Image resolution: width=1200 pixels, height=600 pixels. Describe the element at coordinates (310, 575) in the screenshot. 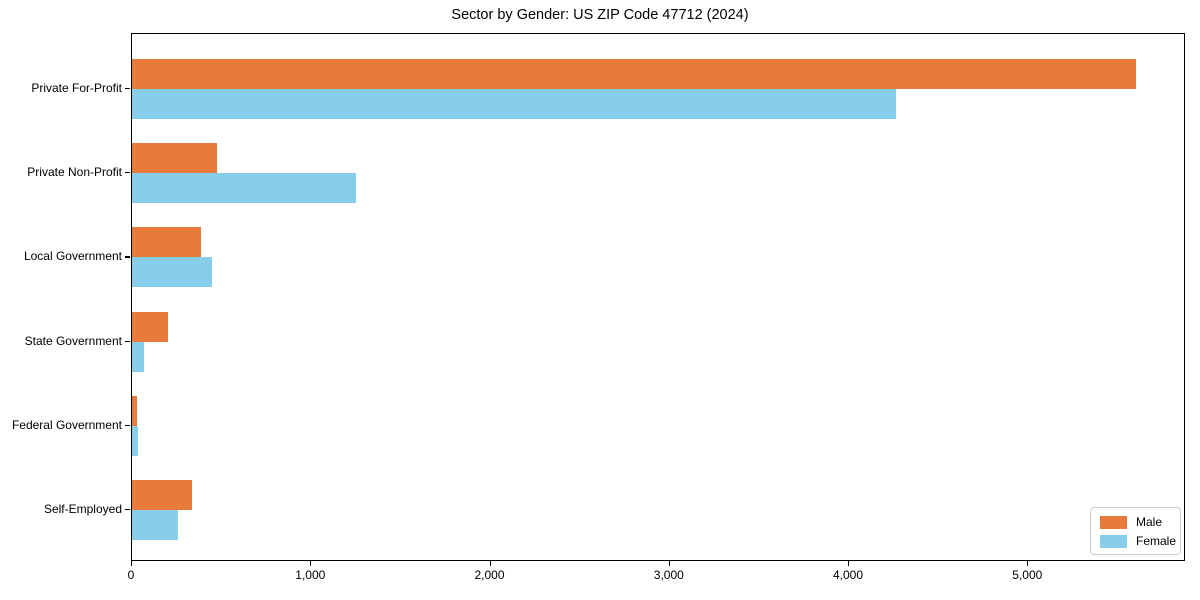

I see `x-tick-label-1000: 1,000` at that location.